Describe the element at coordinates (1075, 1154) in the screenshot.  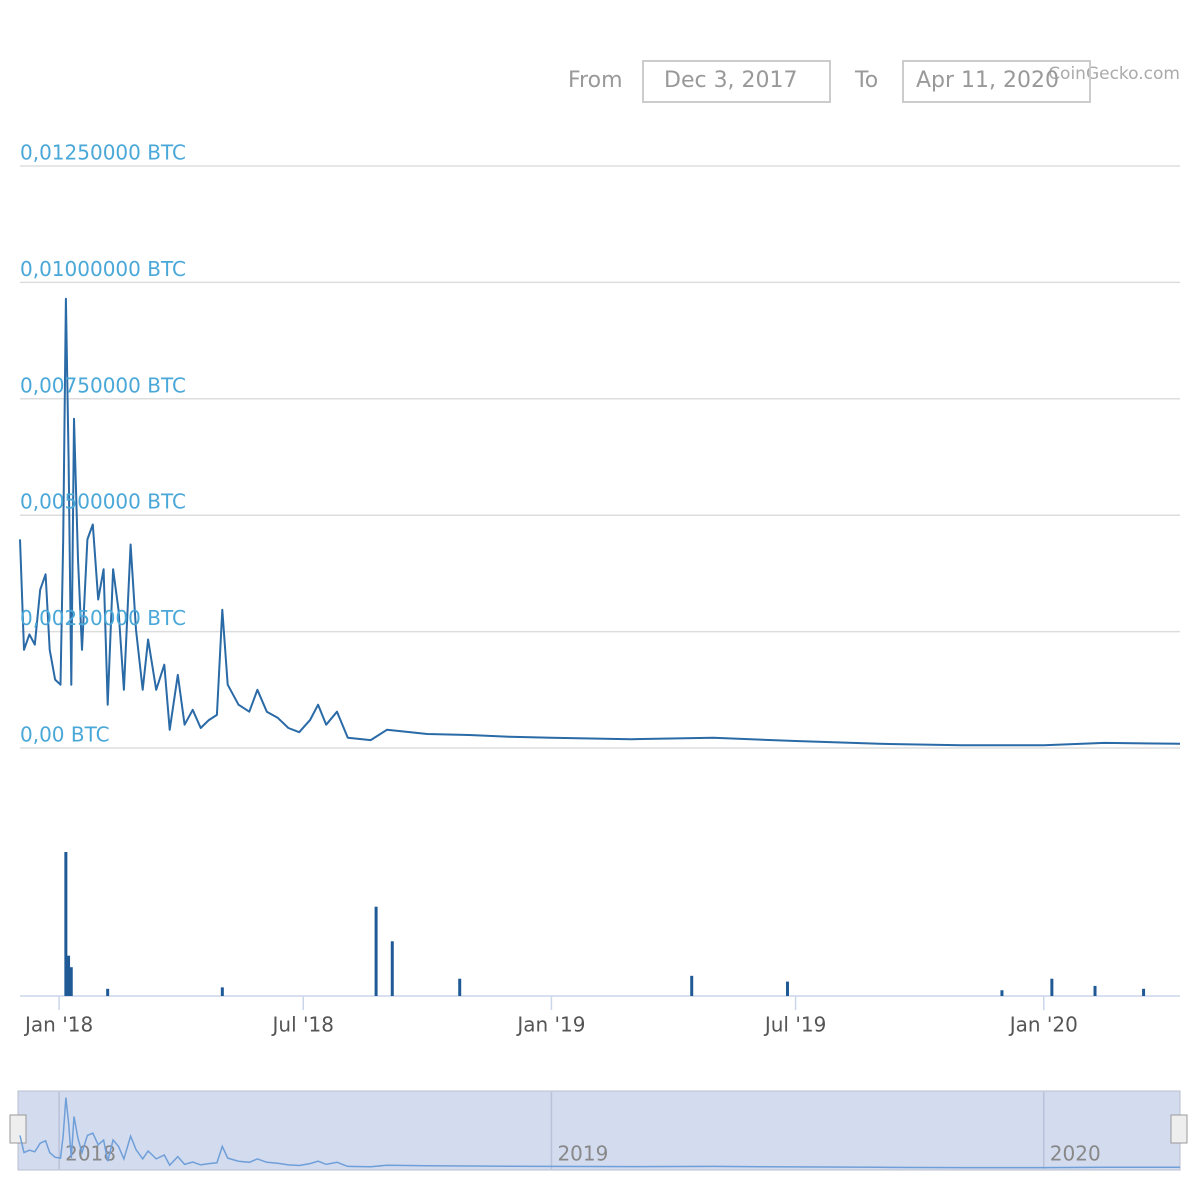
I see `navigator-label: 2020` at that location.